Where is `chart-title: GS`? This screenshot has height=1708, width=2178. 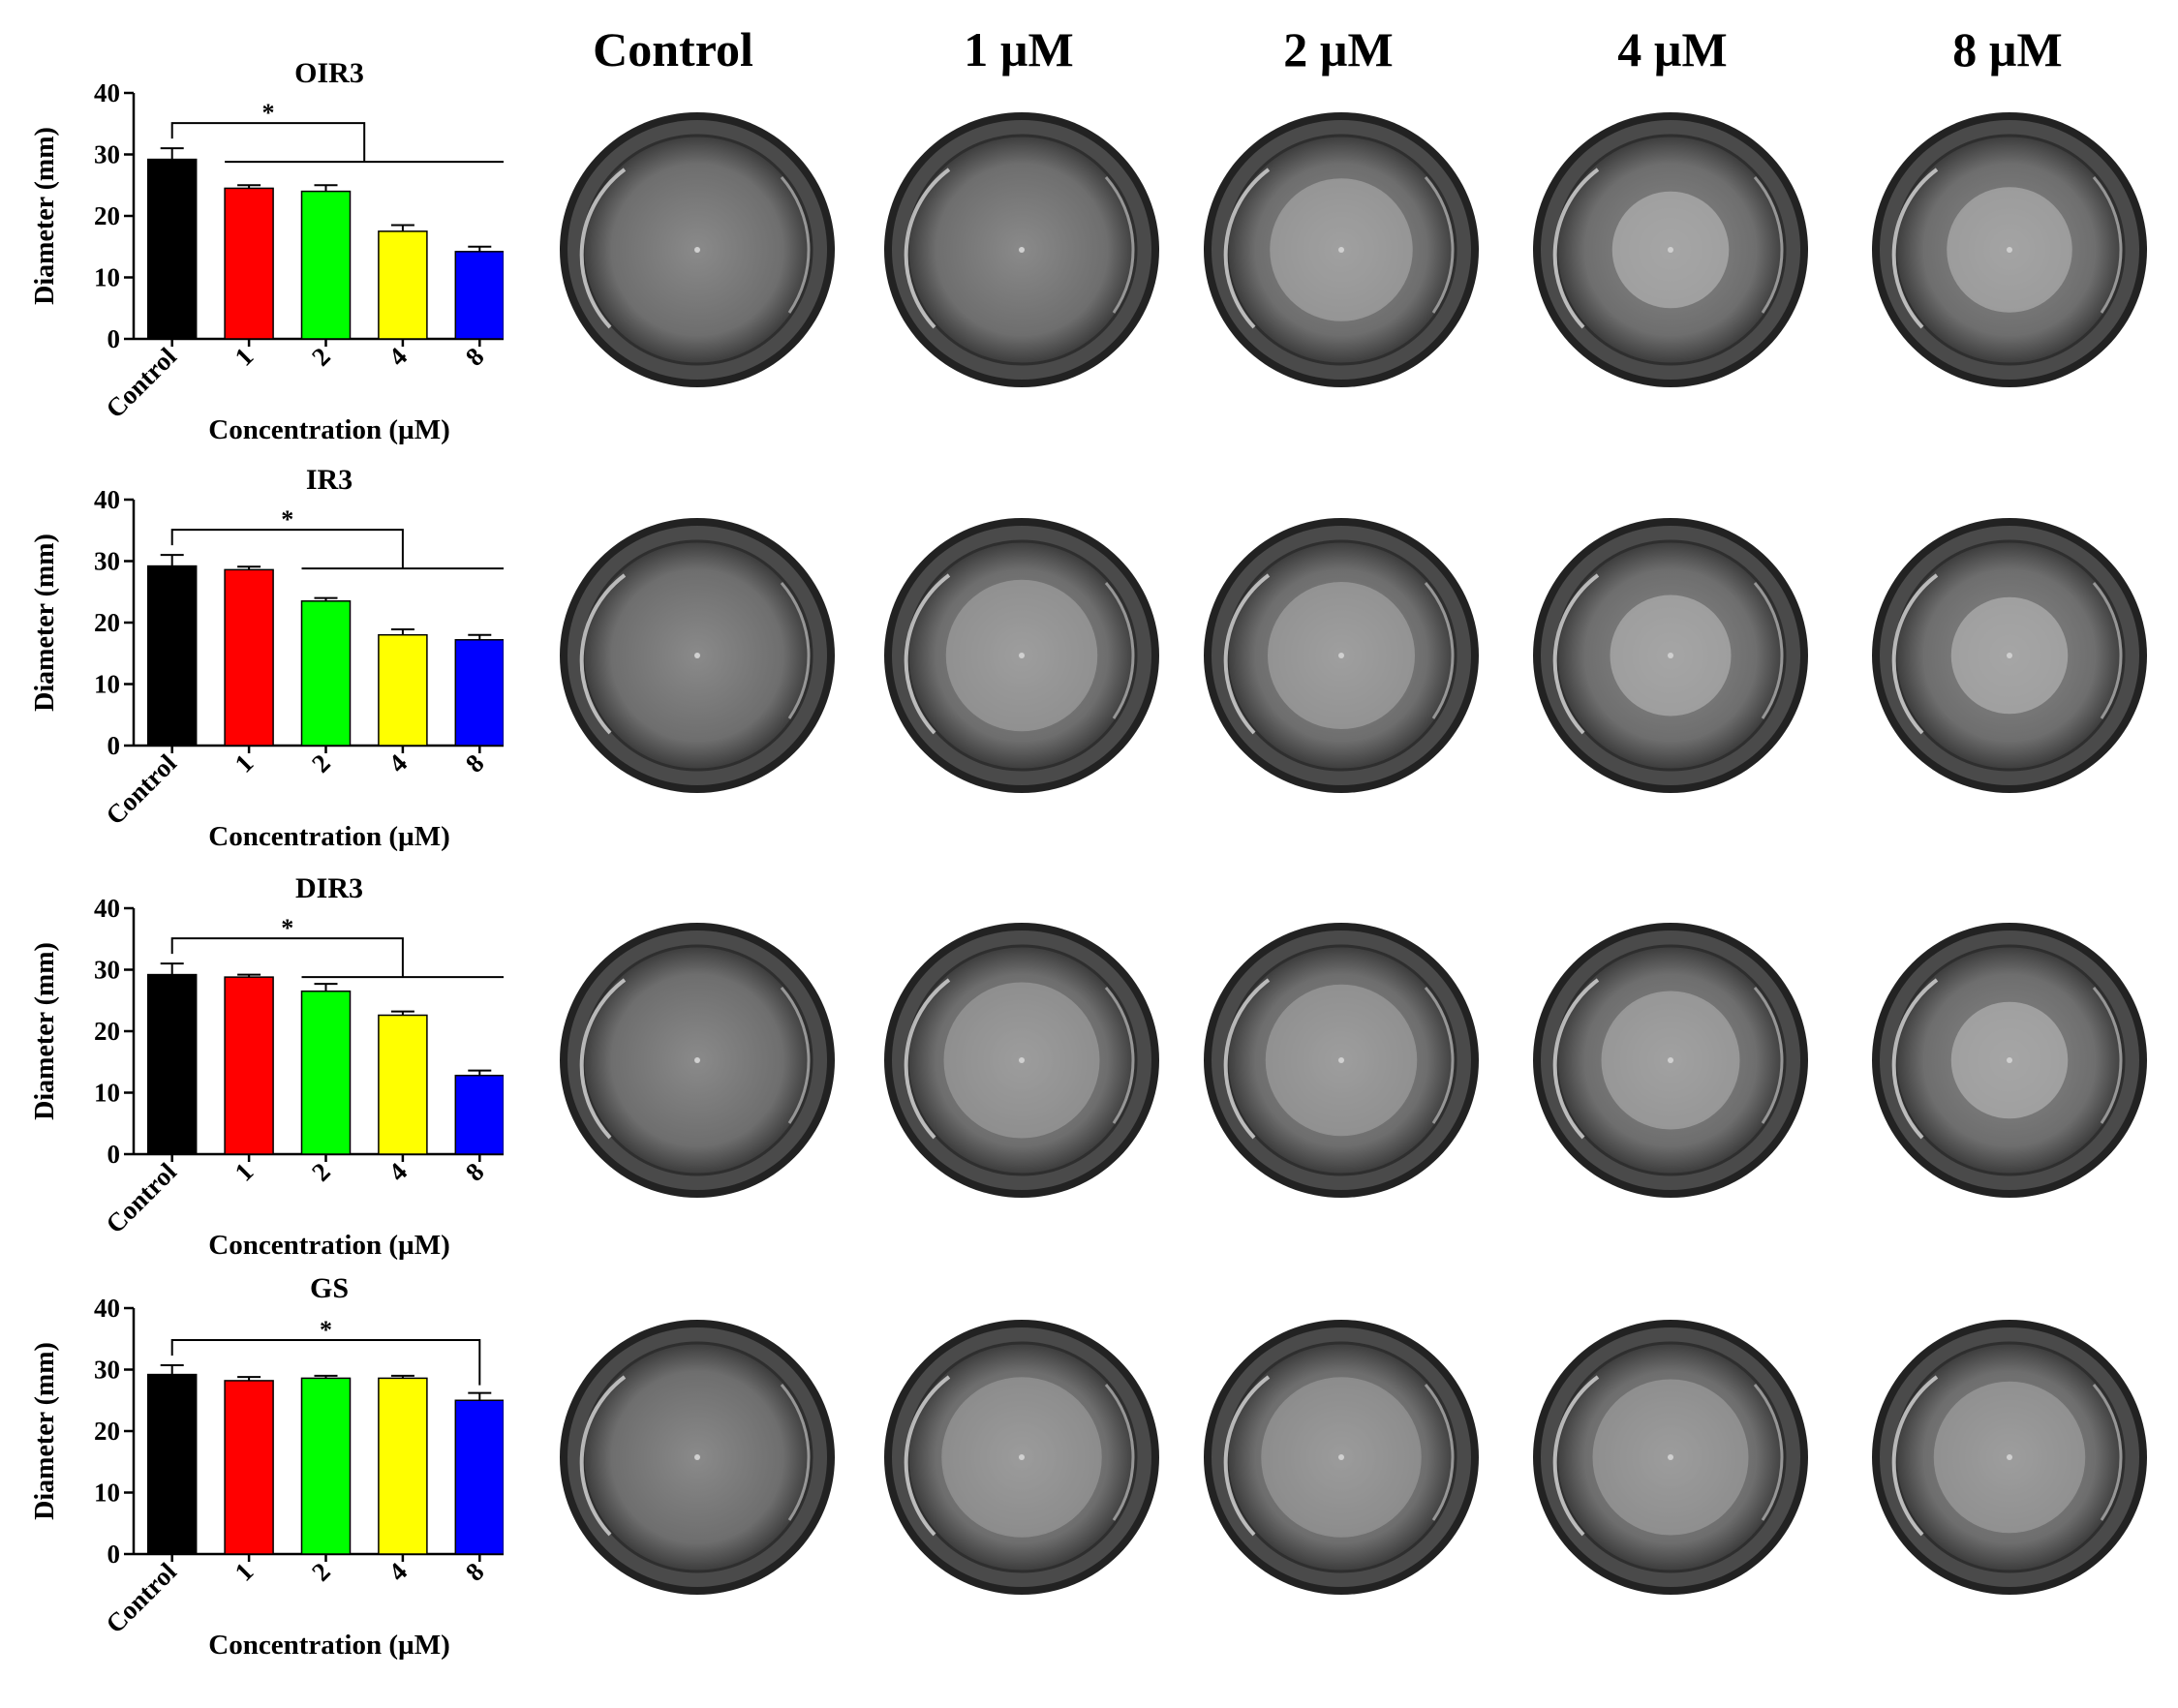 chart-title: GS is located at coordinates (329, 1288).